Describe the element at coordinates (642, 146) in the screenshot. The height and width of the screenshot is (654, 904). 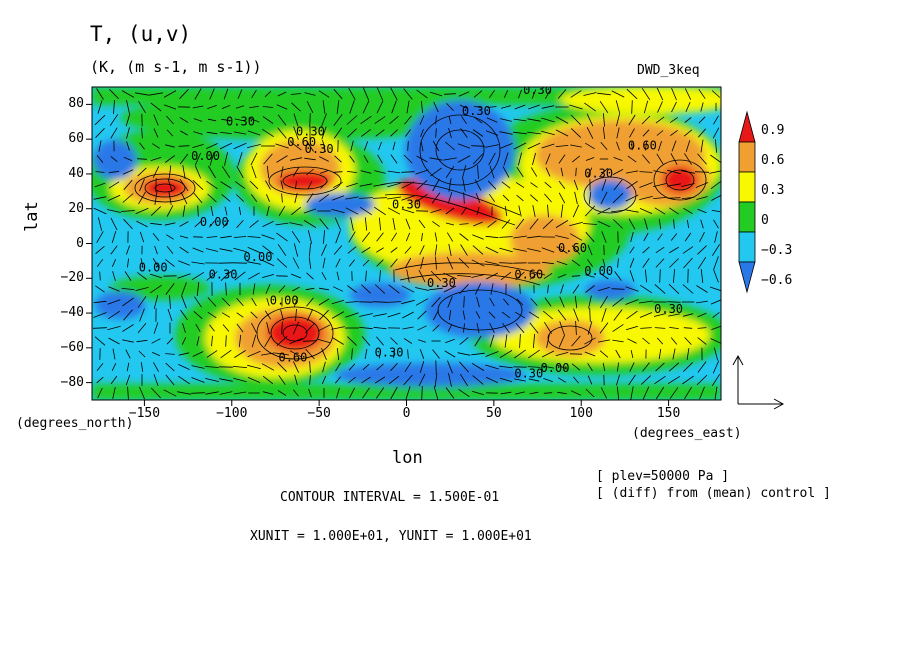
I see `contour-label: 0.60` at that location.